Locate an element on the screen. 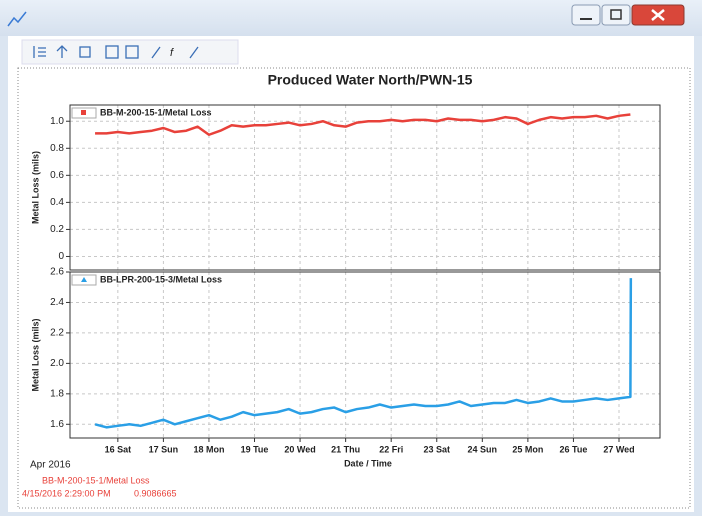 Image resolution: width=702 pixels, height=521 pixels. y-tick-label: 0 is located at coordinates (61, 256).